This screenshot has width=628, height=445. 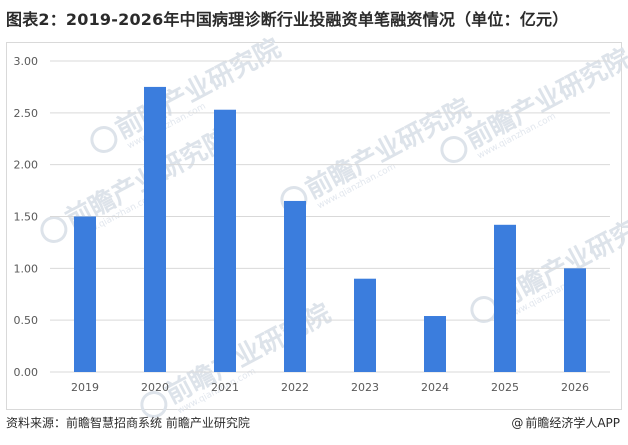 I want to click on x-tick-label: 2021, so click(x=225, y=387).